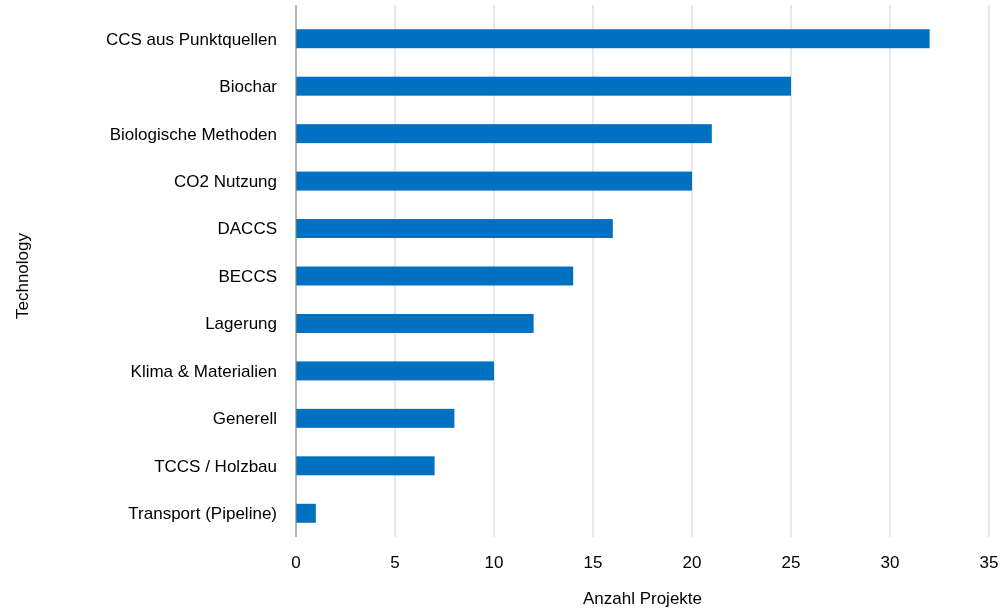  I want to click on x-tick-label: 5, so click(395, 562).